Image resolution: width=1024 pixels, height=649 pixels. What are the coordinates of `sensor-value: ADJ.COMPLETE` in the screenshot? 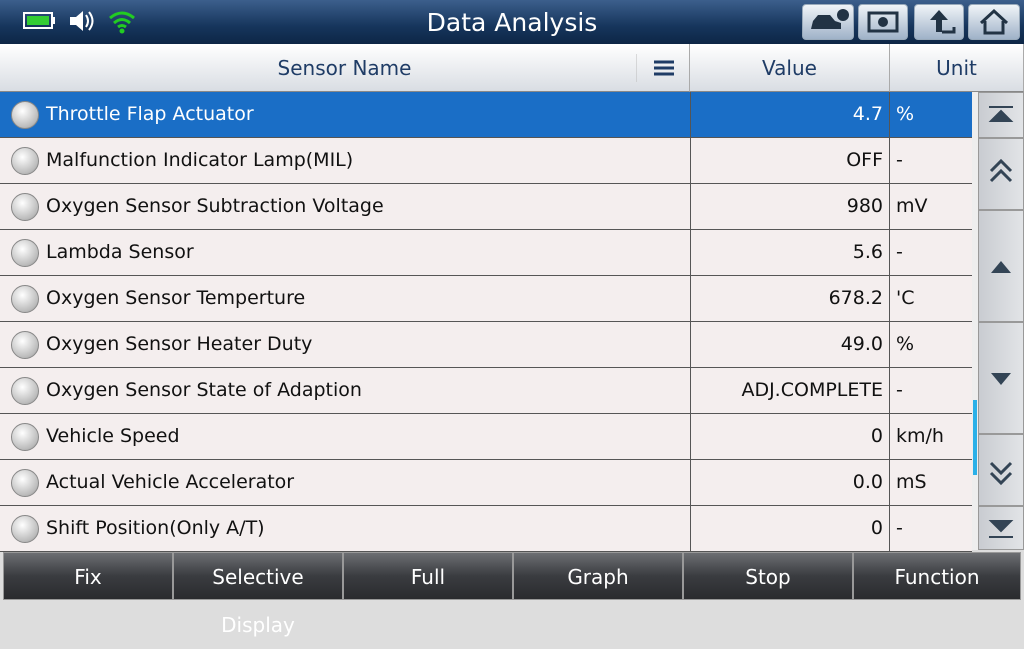 It's located at (790, 390).